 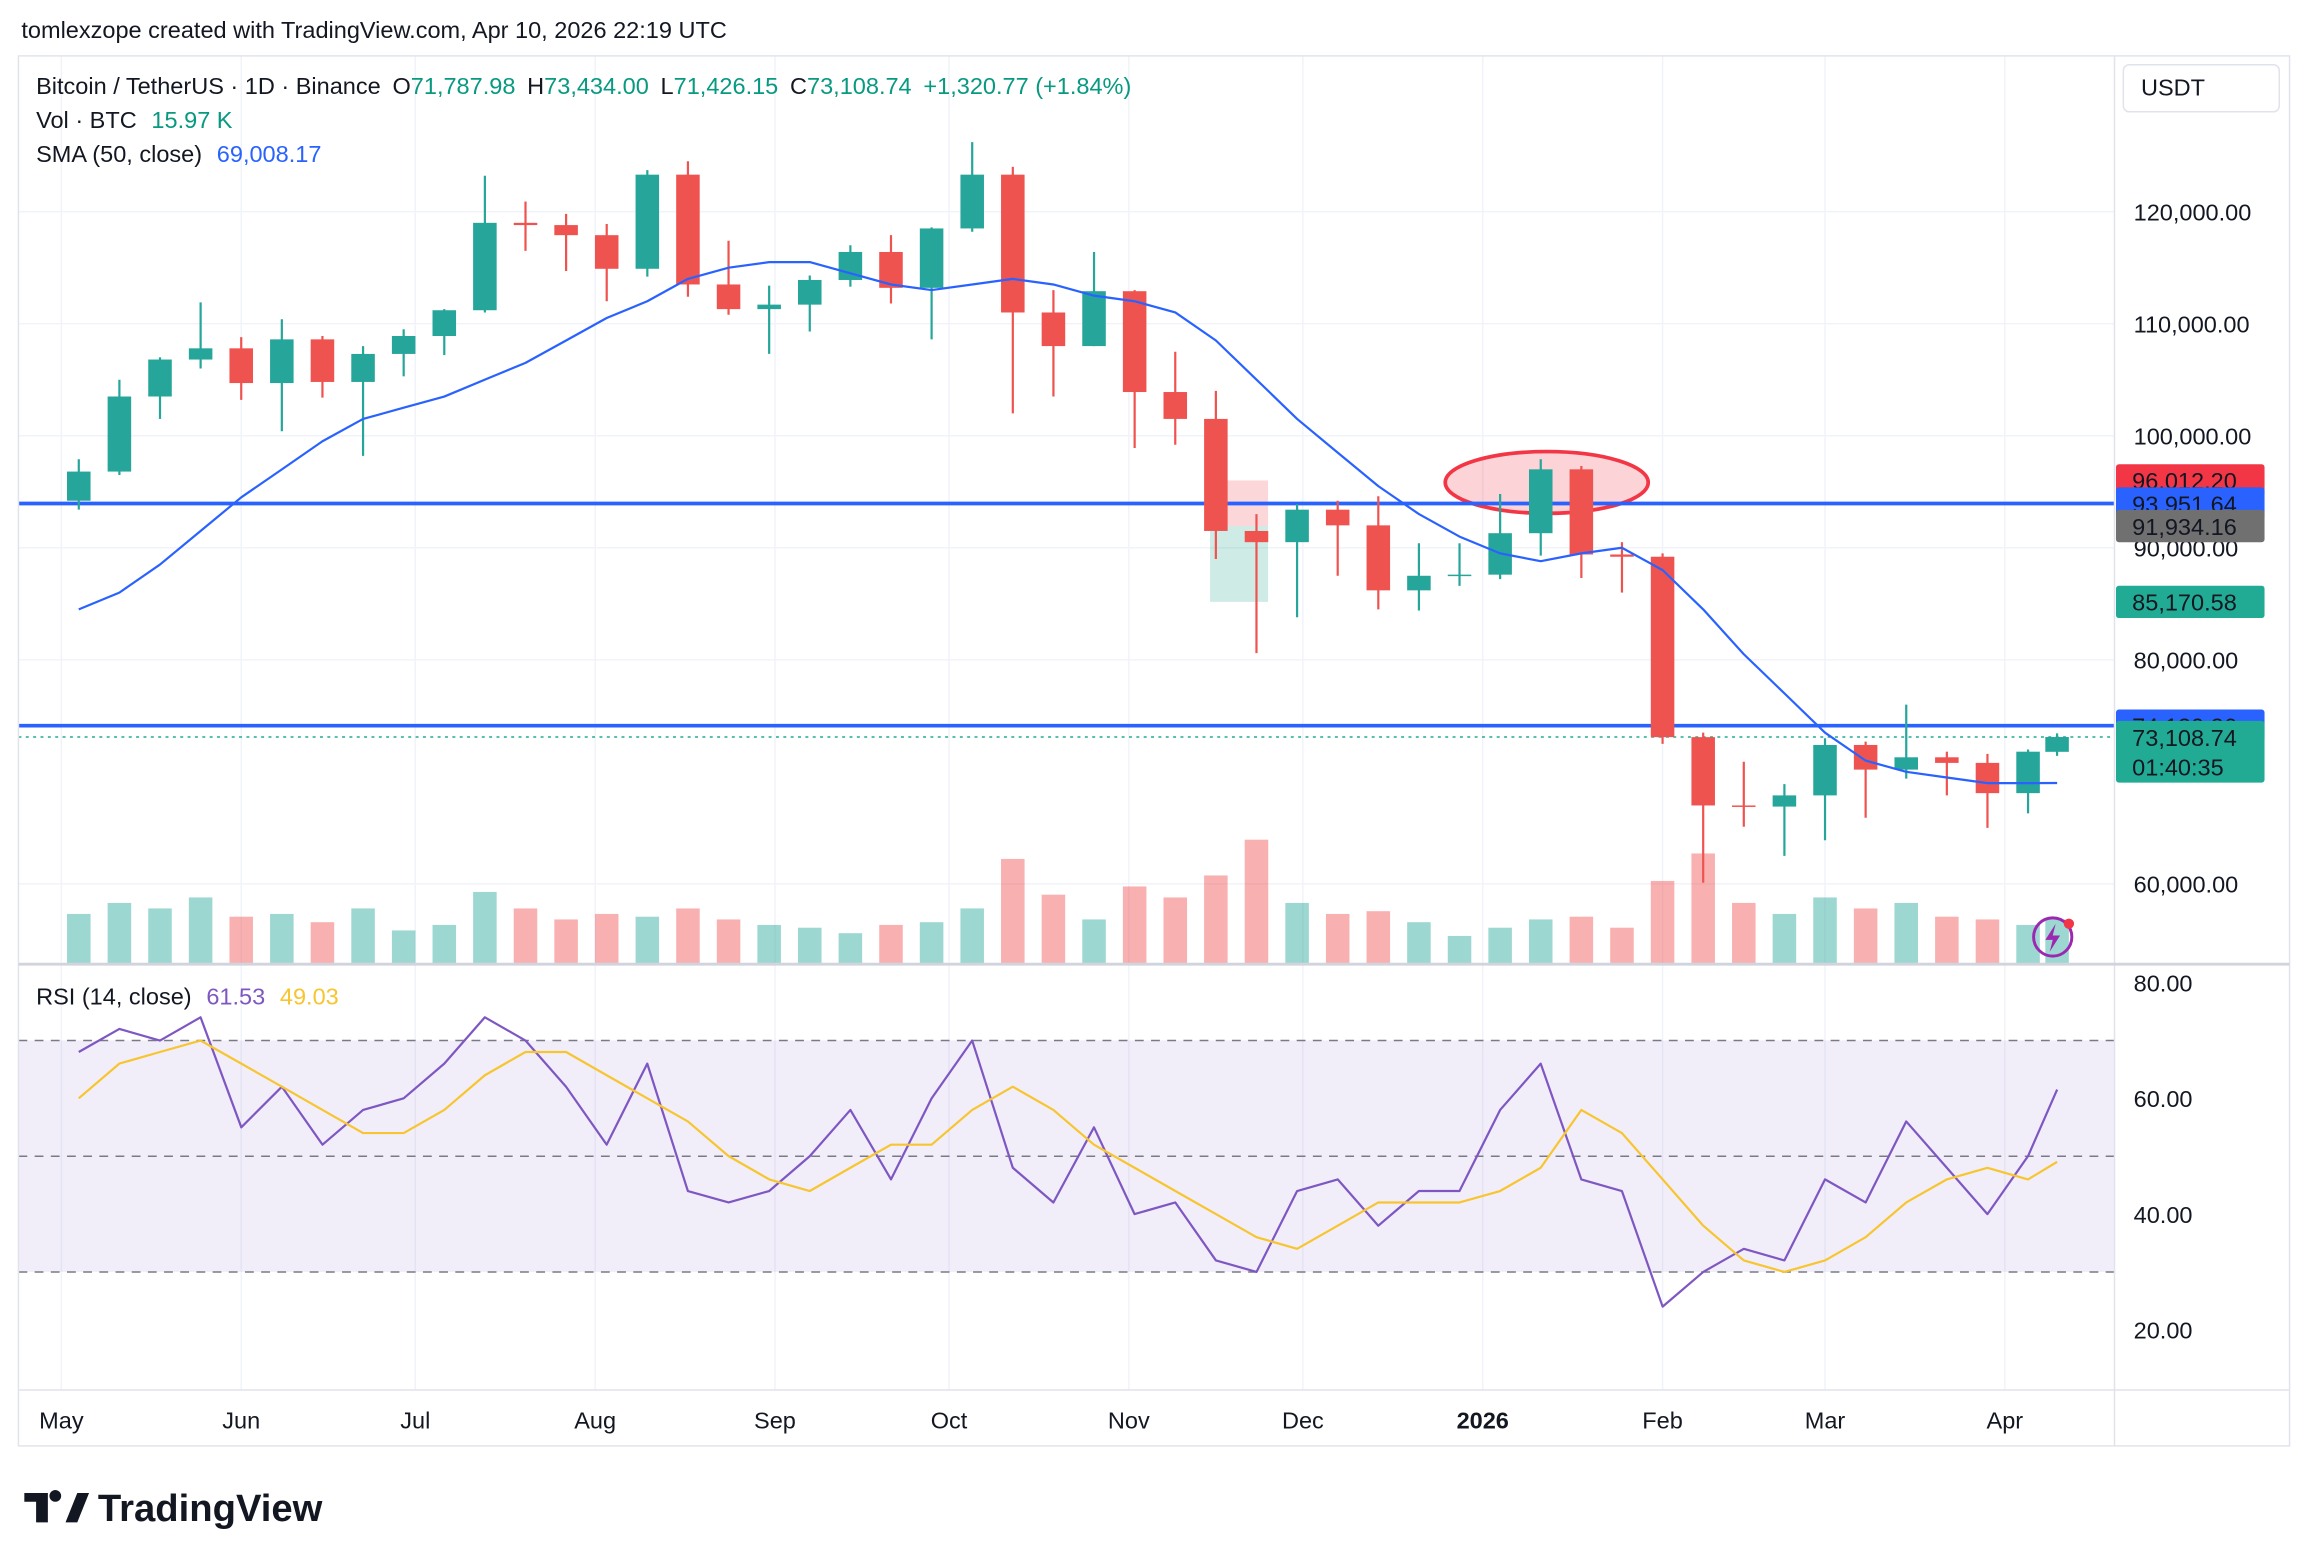 What do you see at coordinates (2186, 885) in the screenshot?
I see `y-tick-label: 60,000.00` at bounding box center [2186, 885].